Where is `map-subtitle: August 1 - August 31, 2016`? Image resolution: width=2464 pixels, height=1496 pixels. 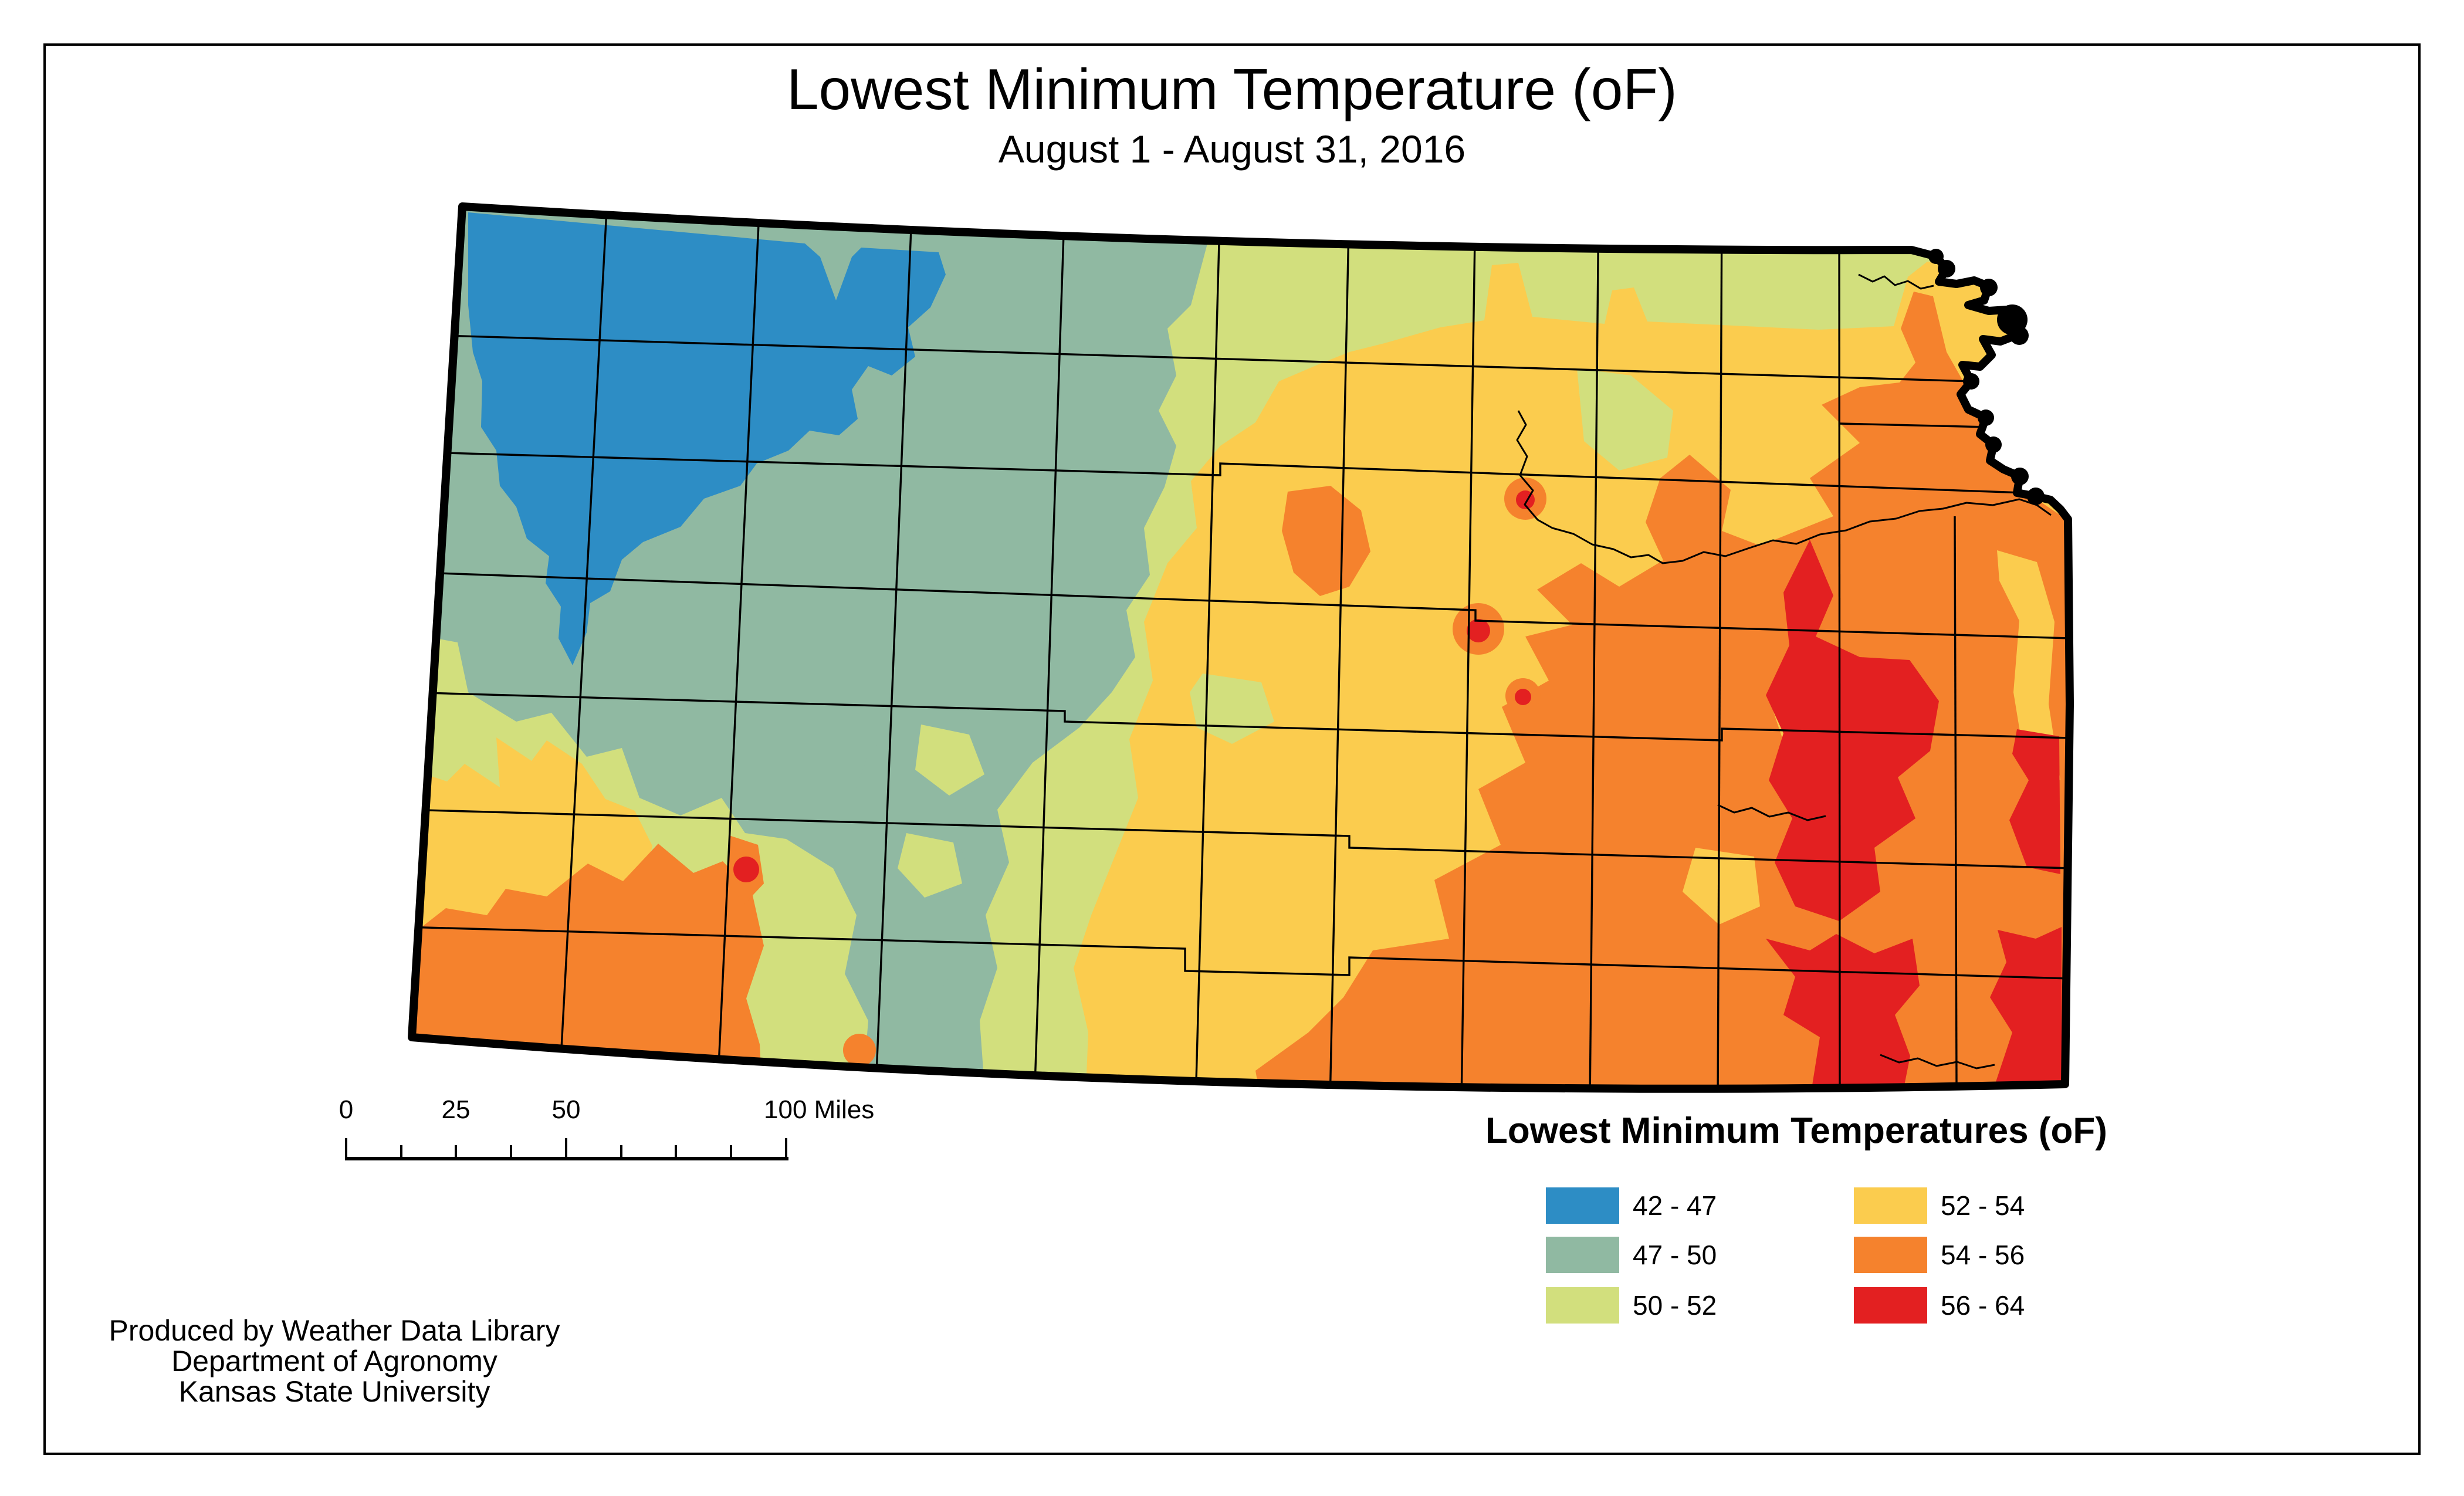
map-subtitle: August 1 - August 31, 2016 is located at coordinates (1232, 149).